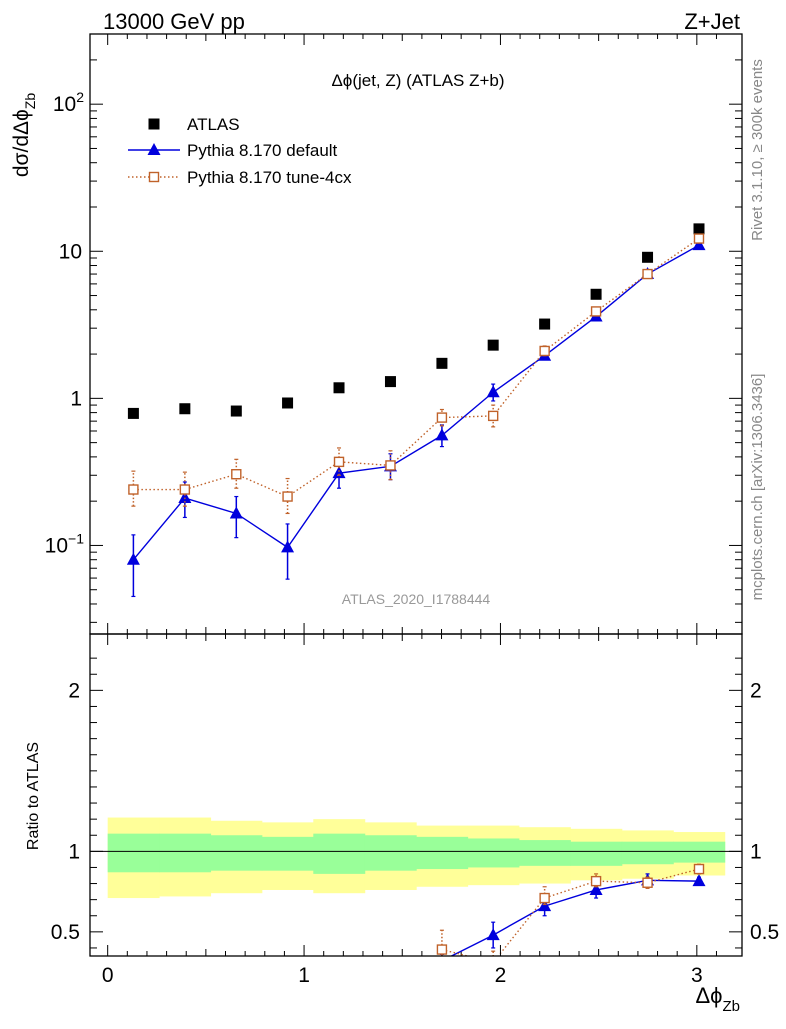 The width and height of the screenshot is (786, 1029). What do you see at coordinates (154, 177) in the screenshot?
I see `legend-tune-marker` at bounding box center [154, 177].